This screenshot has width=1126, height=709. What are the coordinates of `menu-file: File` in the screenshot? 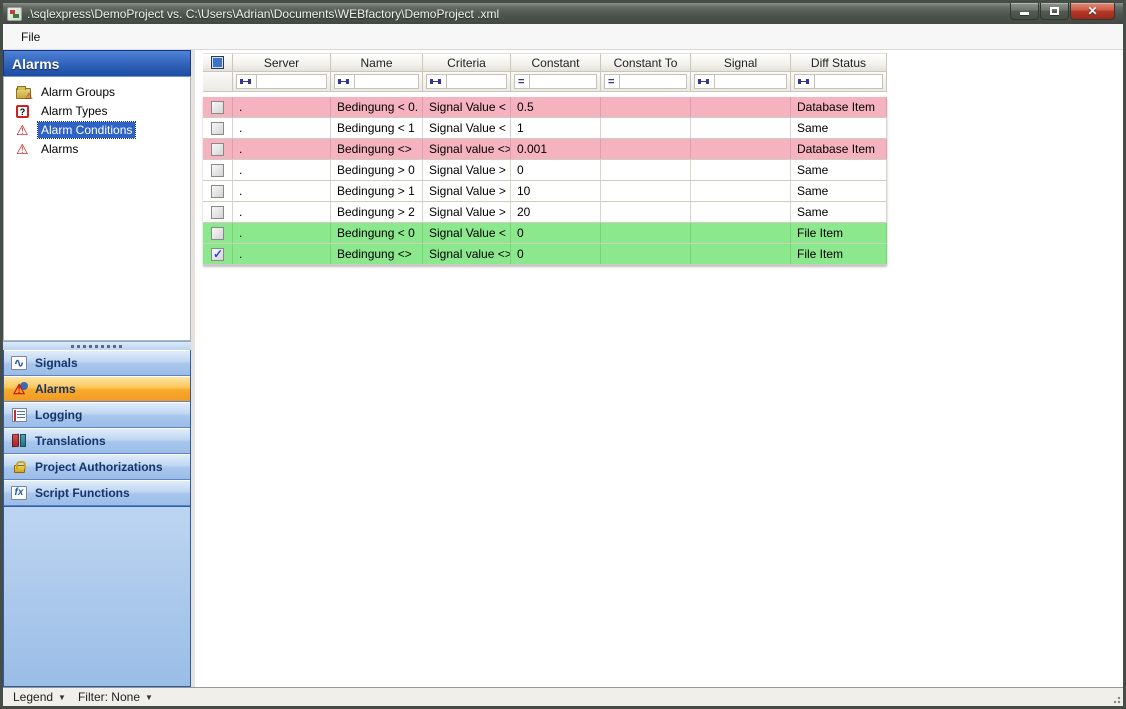 It's located at (31, 36).